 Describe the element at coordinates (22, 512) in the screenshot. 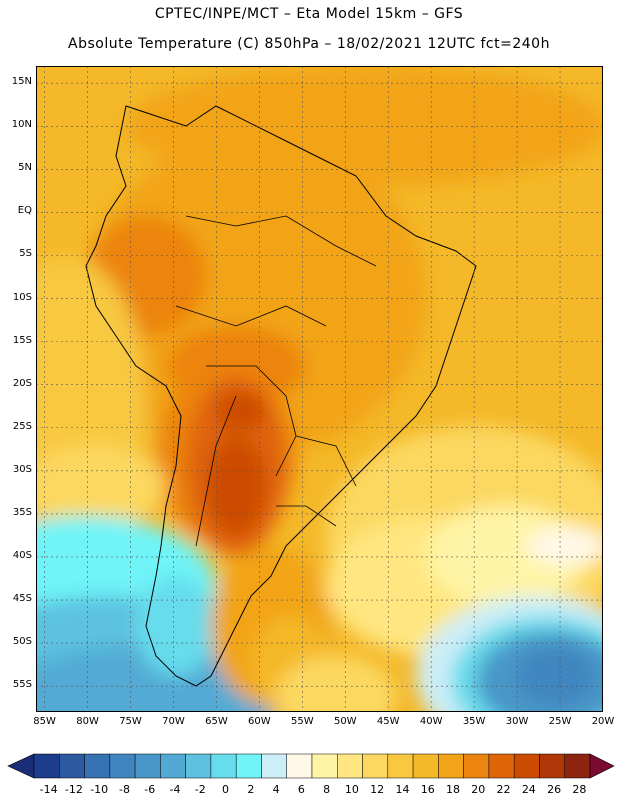

I see `latitude-label: 35S` at that location.